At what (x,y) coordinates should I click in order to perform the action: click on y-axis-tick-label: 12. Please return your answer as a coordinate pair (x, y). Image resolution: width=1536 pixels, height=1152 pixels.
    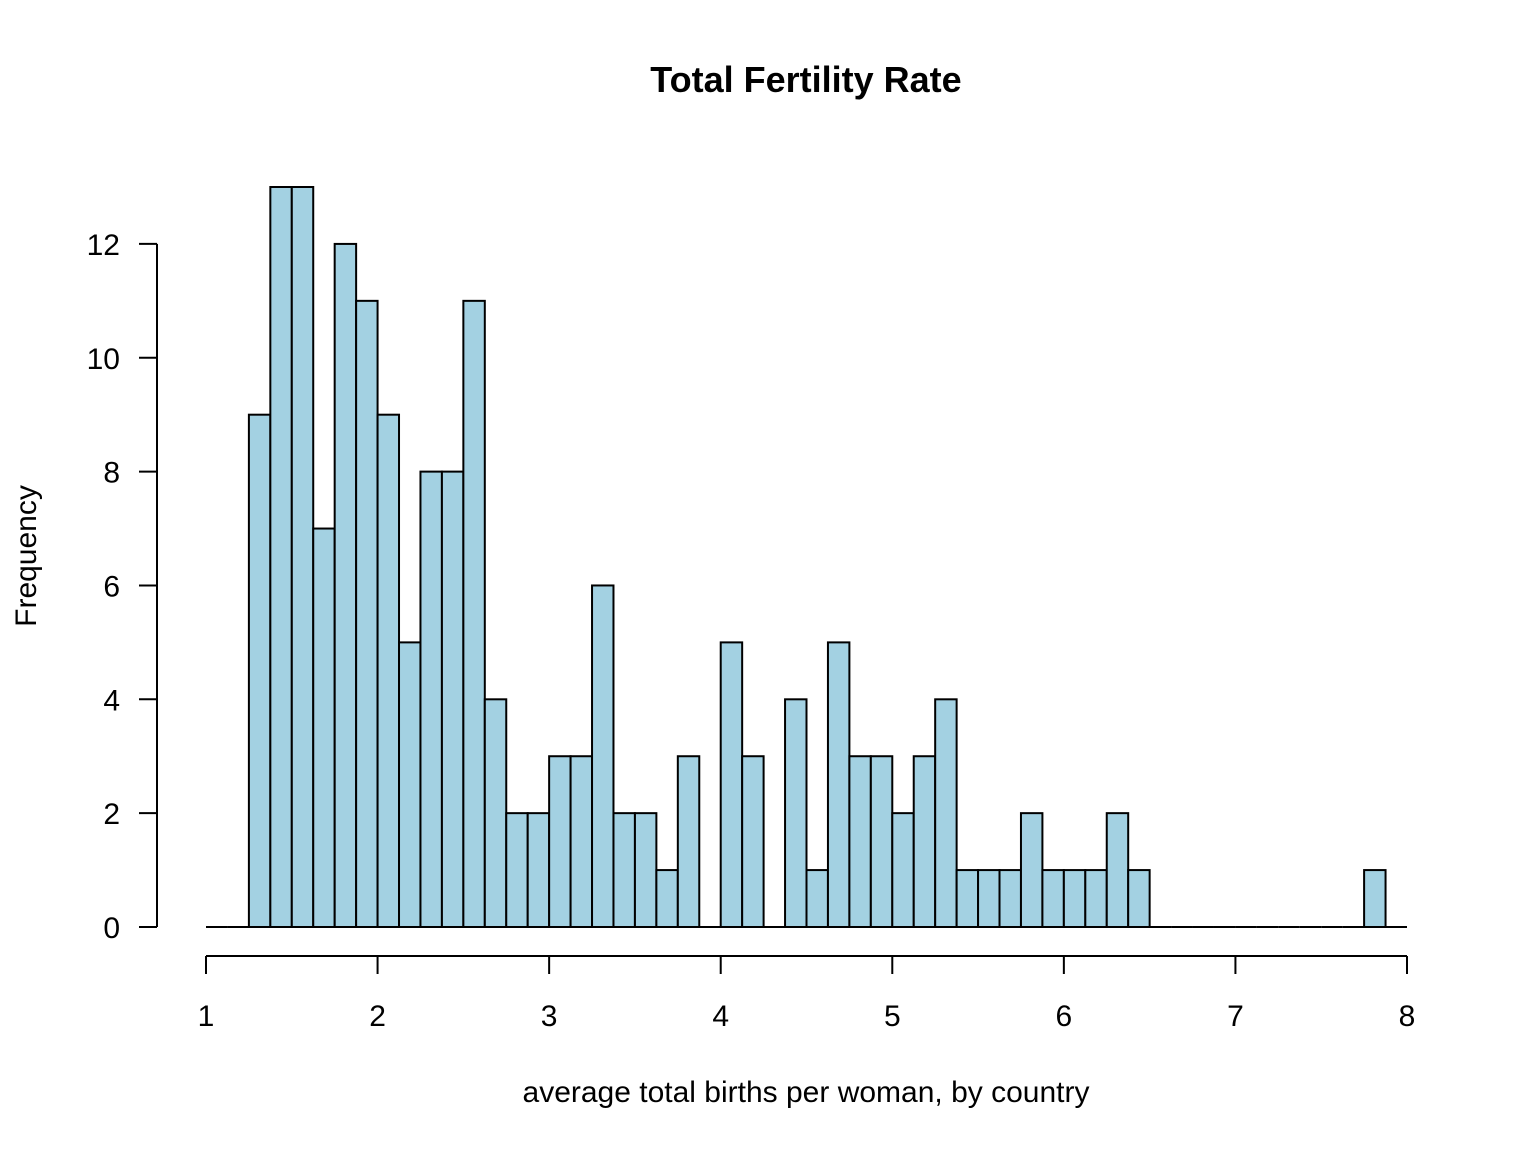
    Looking at the image, I should click on (103, 245).